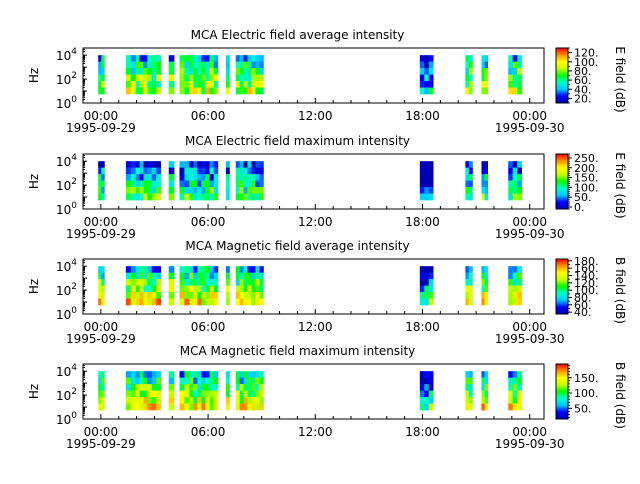  I want to click on spectrogram, so click(310, 391).